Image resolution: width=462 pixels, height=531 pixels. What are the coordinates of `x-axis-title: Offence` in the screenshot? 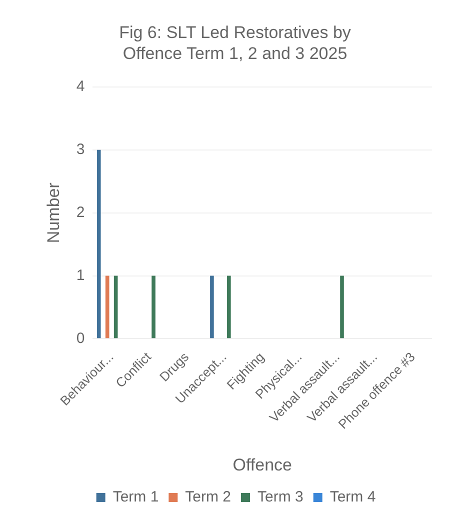 It's located at (262, 464).